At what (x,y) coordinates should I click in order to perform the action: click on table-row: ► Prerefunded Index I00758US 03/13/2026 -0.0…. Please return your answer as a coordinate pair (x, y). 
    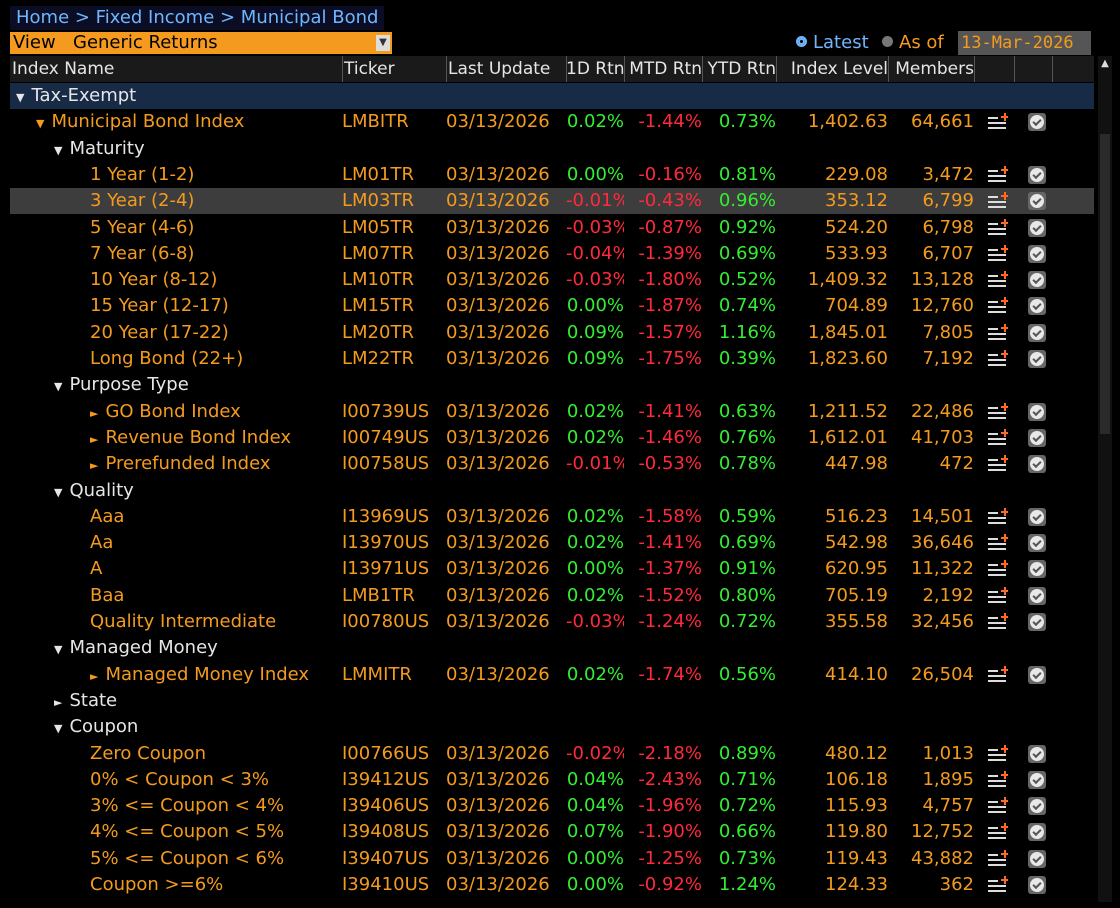
    Looking at the image, I should click on (552, 464).